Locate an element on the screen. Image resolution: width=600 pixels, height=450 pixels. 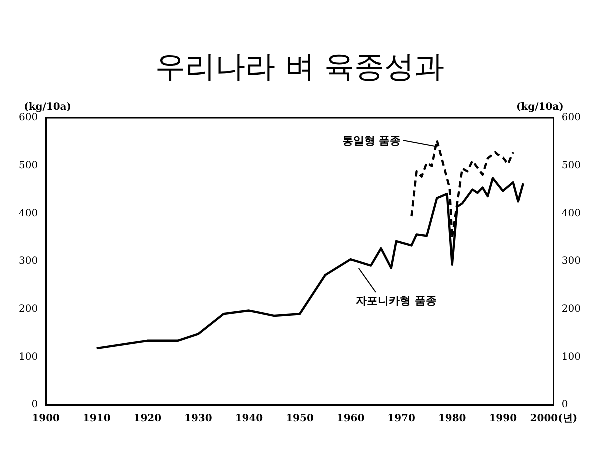
chart-title: 우리나라 벼 육종성과 is located at coordinates (300, 68).